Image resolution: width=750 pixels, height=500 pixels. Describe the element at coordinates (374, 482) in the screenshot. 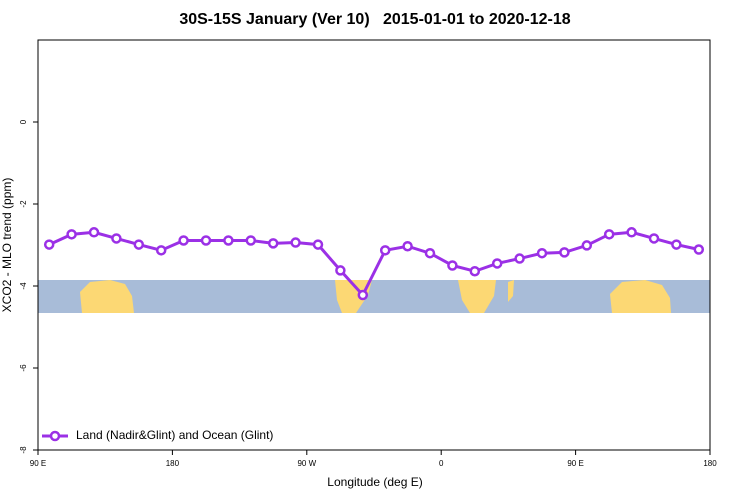

I see `x-axis-label: Longitude (deg E)` at that location.